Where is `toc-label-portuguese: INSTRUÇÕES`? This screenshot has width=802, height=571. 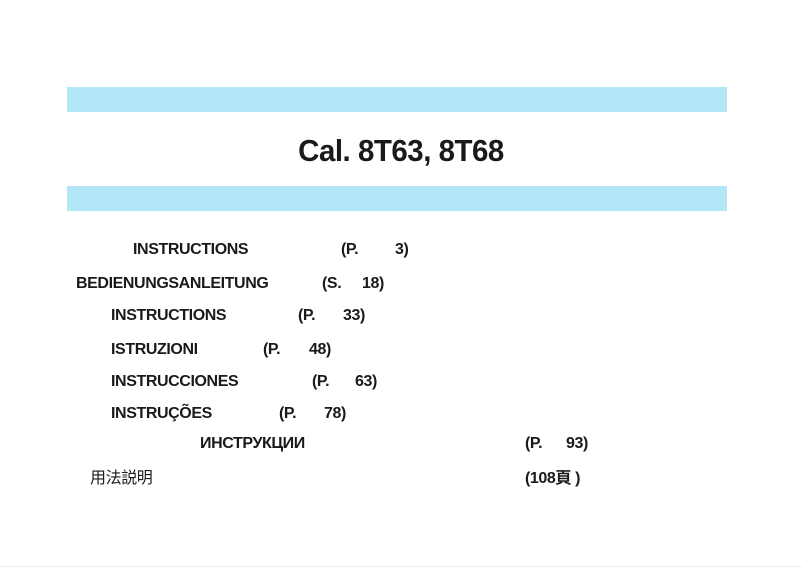 toc-label-portuguese: INSTRUÇÕES is located at coordinates (161, 413).